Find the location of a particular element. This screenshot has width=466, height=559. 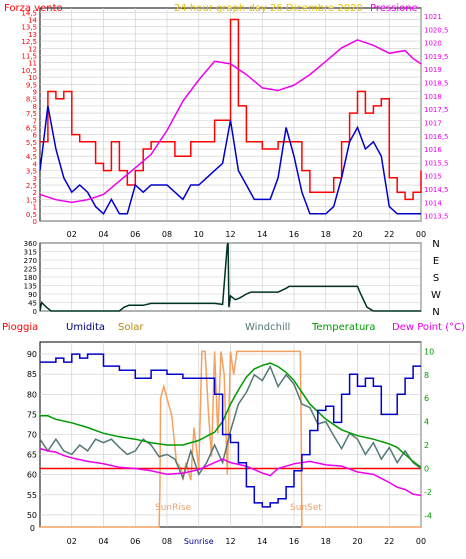

temperature-y-tick-label: -4 is located at coordinates (428, 515).